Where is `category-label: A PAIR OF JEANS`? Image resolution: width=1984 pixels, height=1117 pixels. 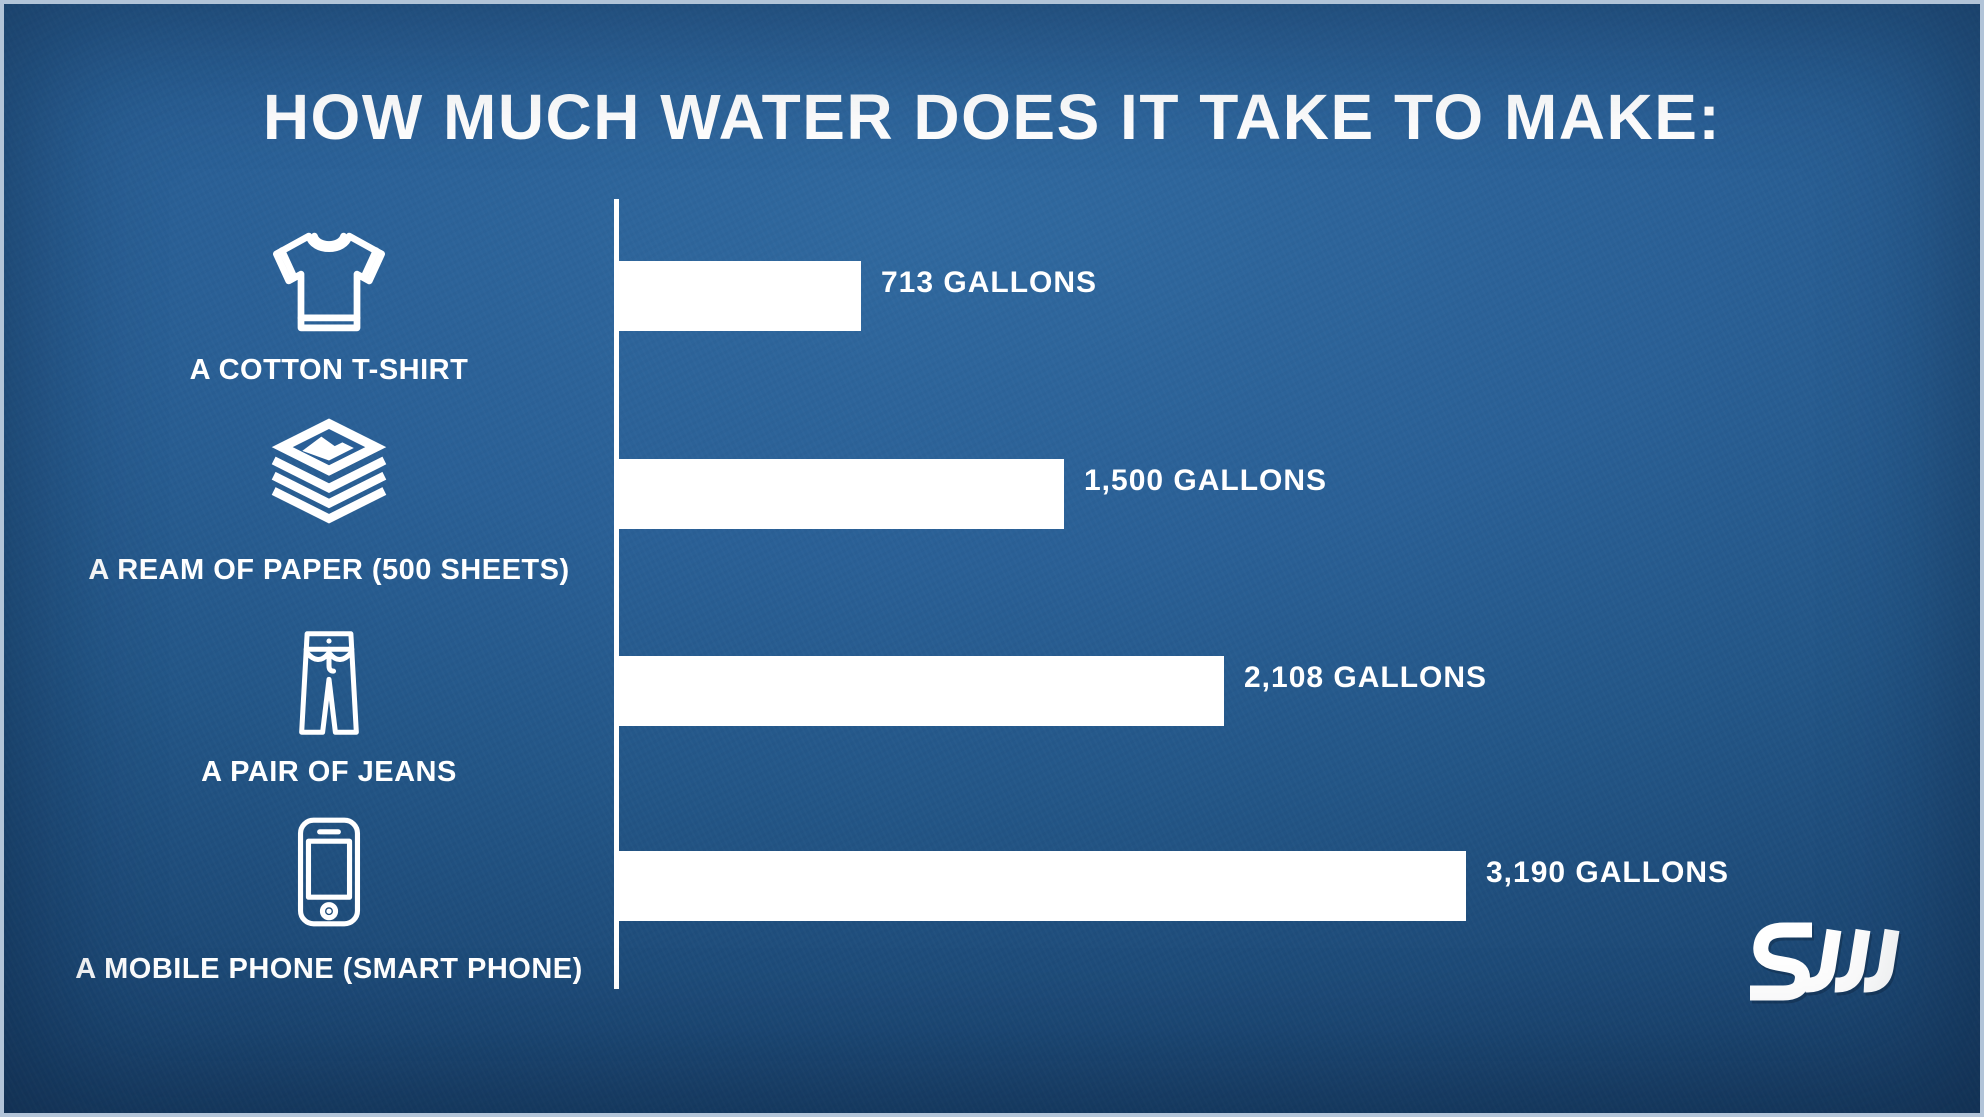
category-label: A PAIR OF JEANS is located at coordinates (329, 772).